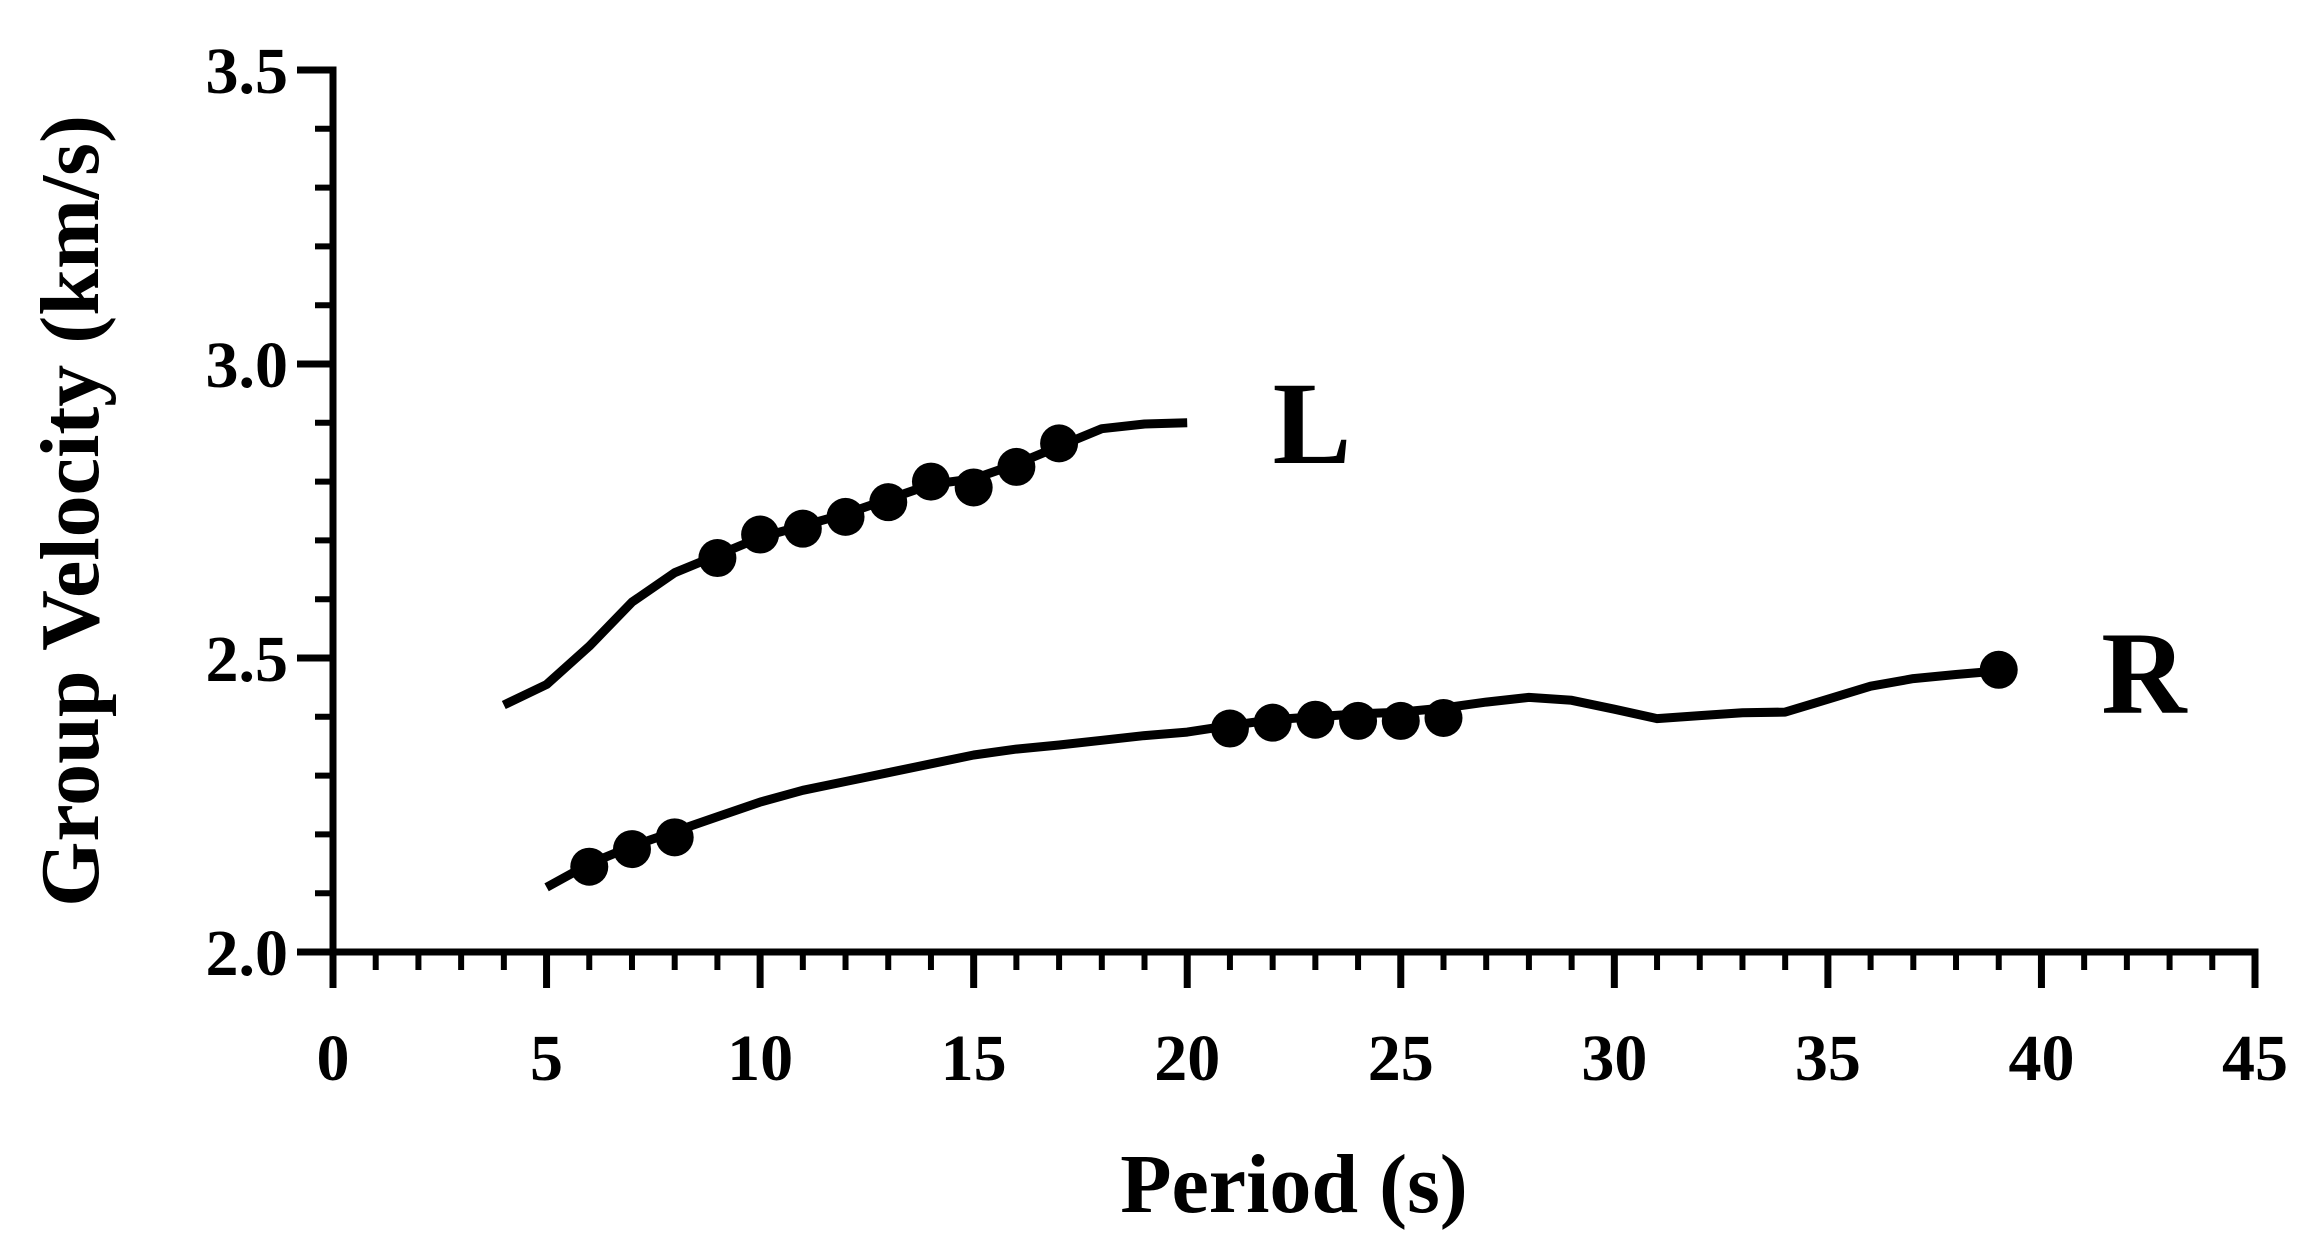 The width and height of the screenshot is (2310, 1247). I want to click on y-tick-label: 3.5, so click(247, 71).